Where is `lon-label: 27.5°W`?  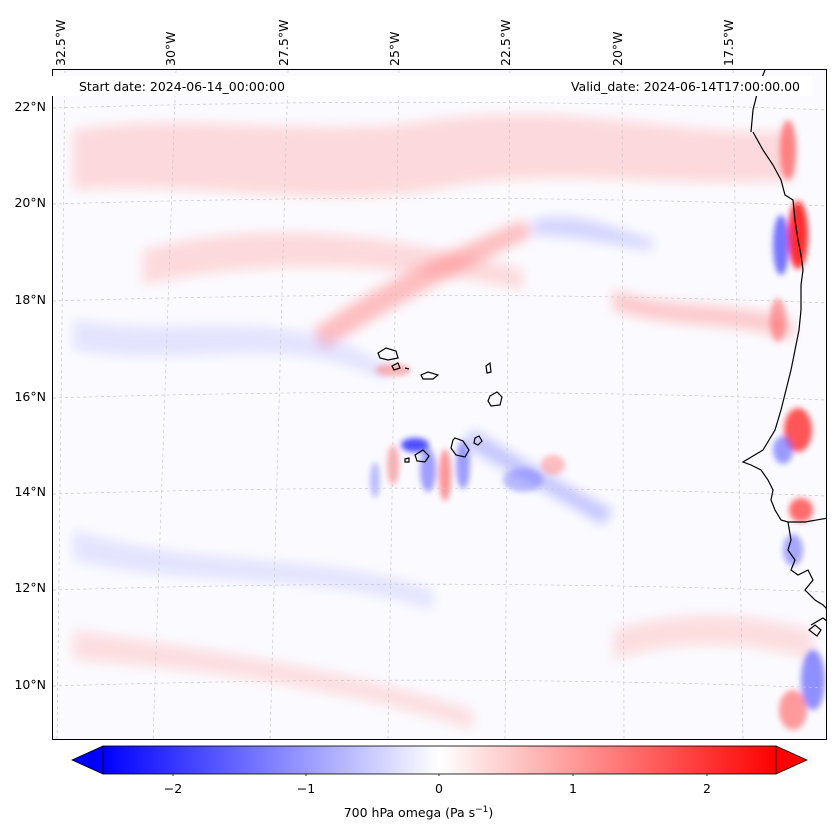 lon-label: 27.5°W is located at coordinates (283, 42).